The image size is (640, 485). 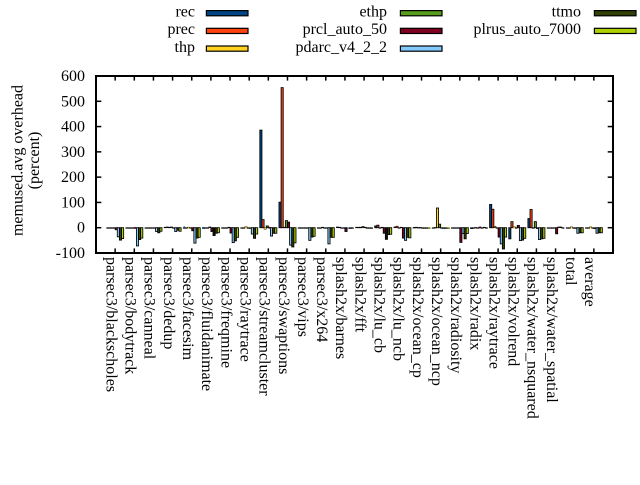 What do you see at coordinates (527, 29) in the screenshot?
I see `svg-text: plrus_auto_7000` at bounding box center [527, 29].